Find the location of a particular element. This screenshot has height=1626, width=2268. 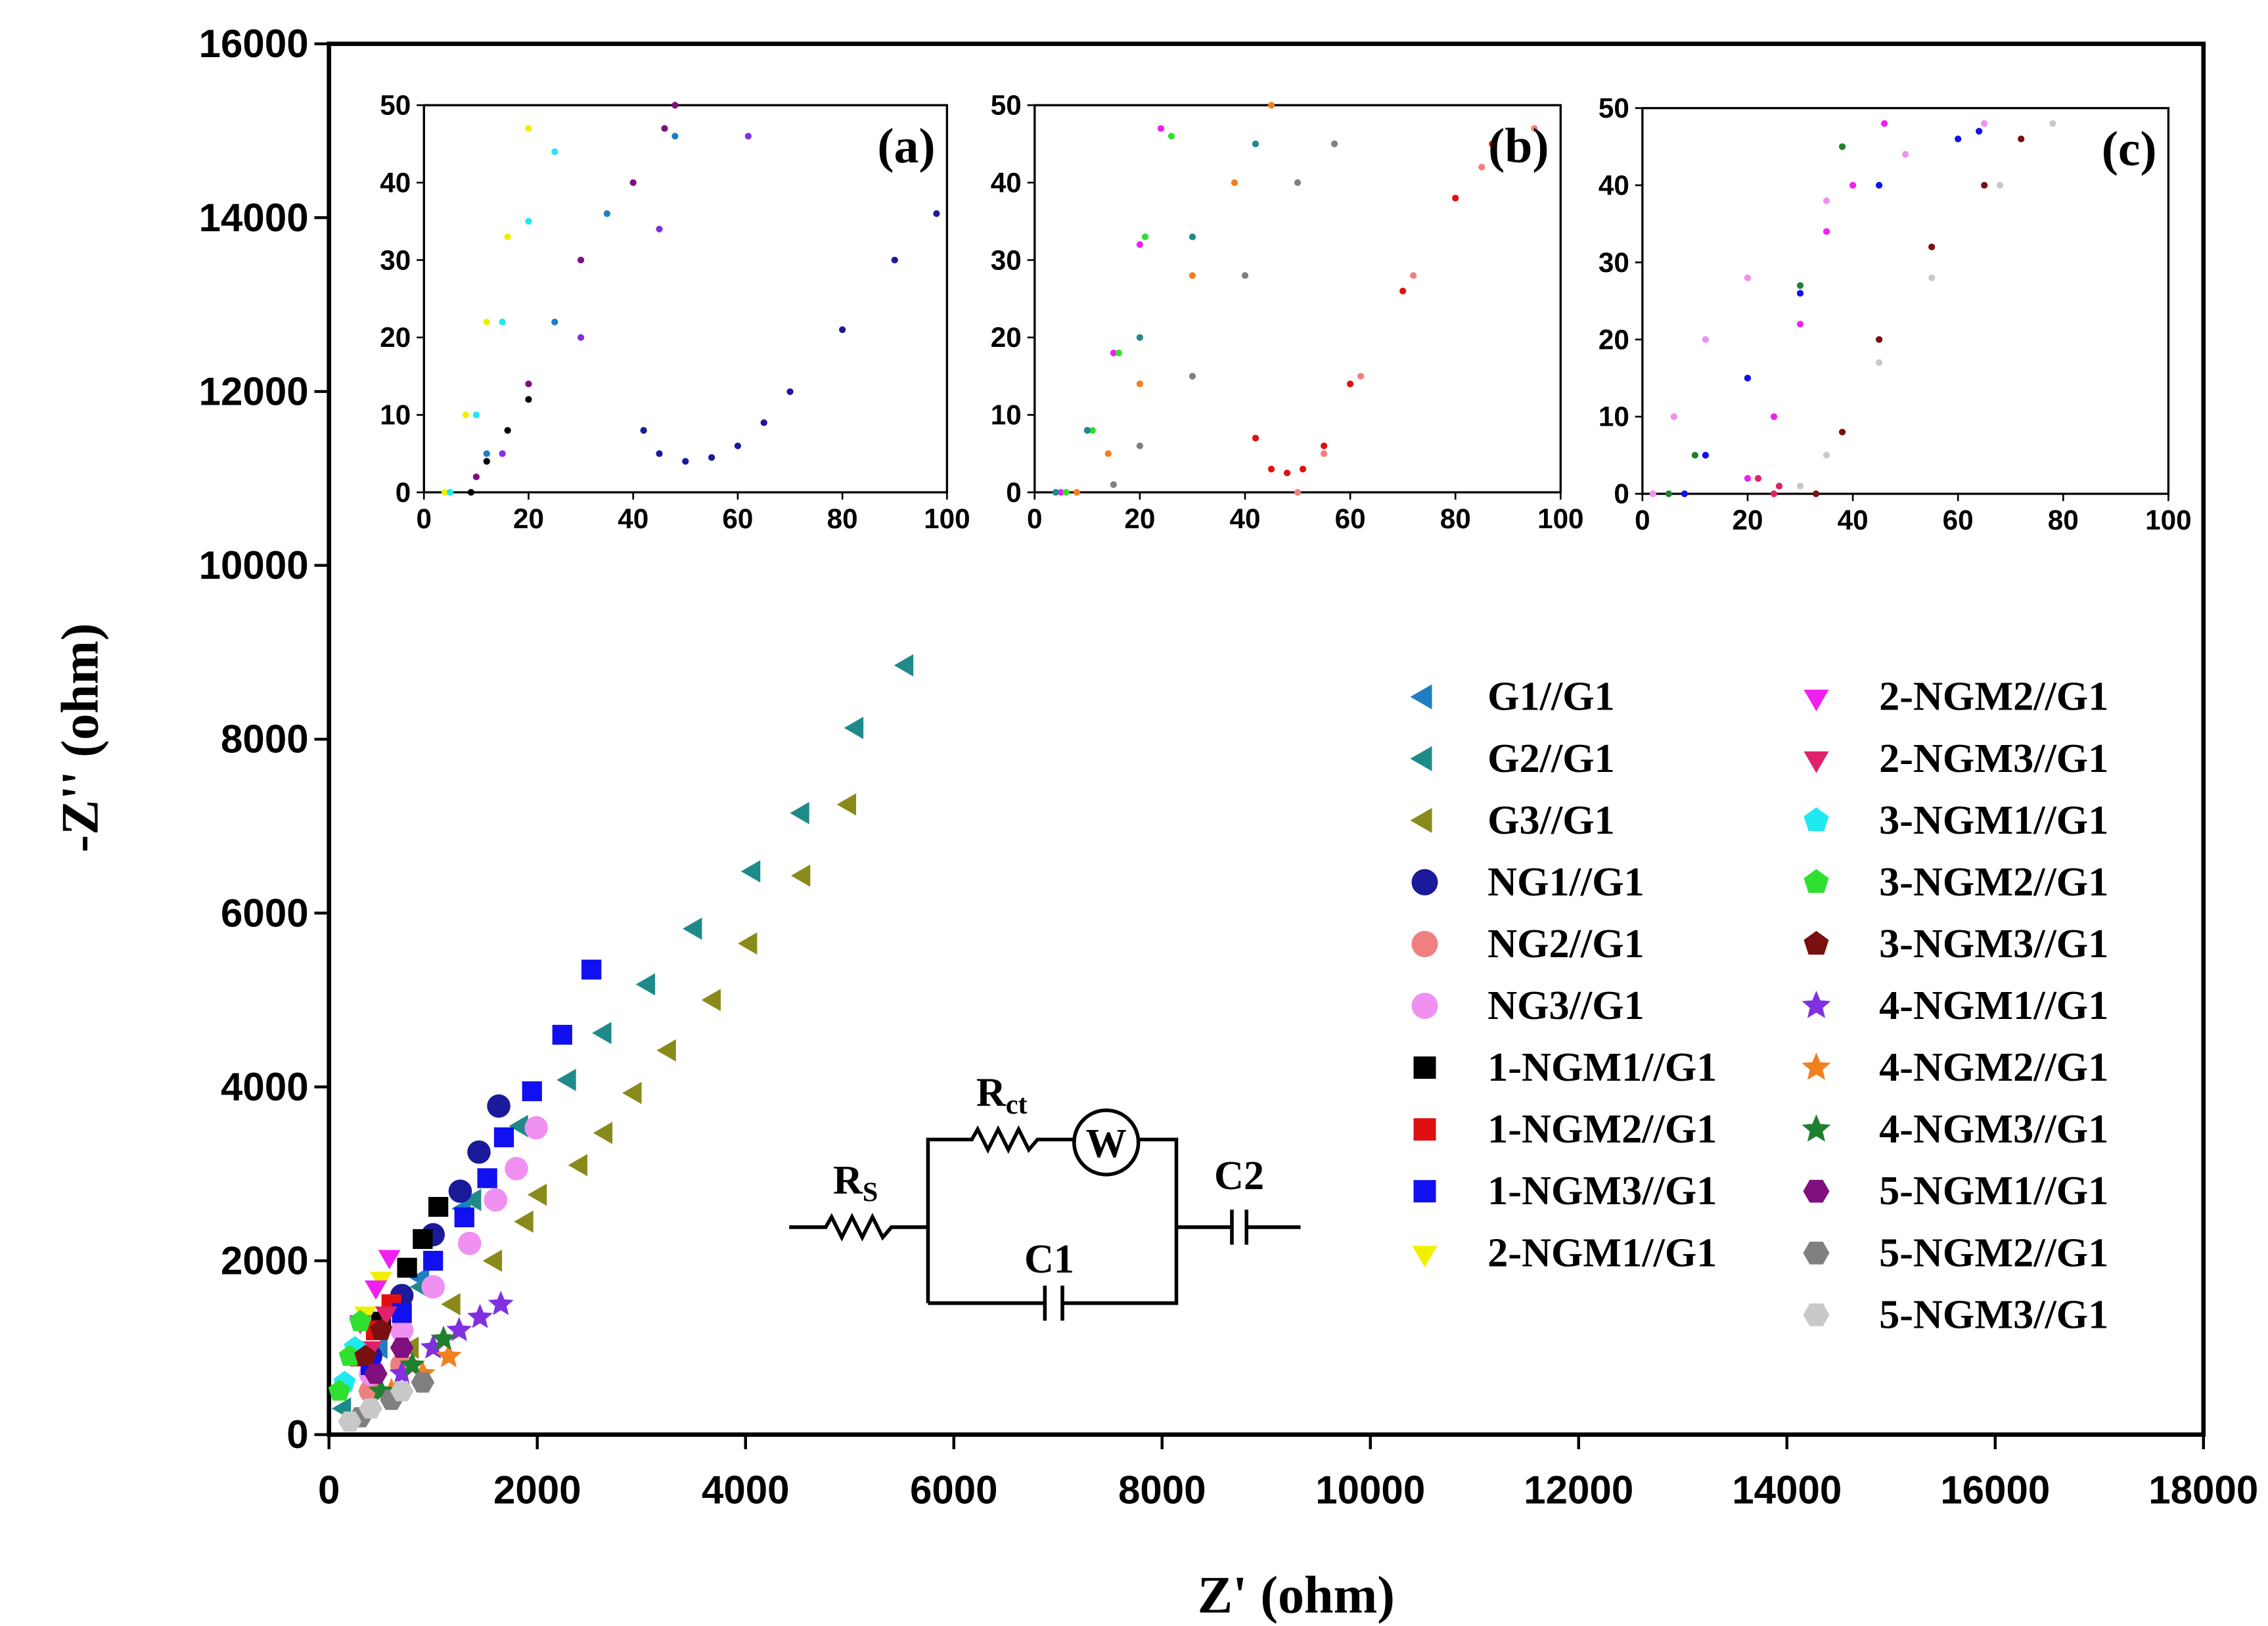

x-tick-label: 10000 is located at coordinates (1370, 1490).